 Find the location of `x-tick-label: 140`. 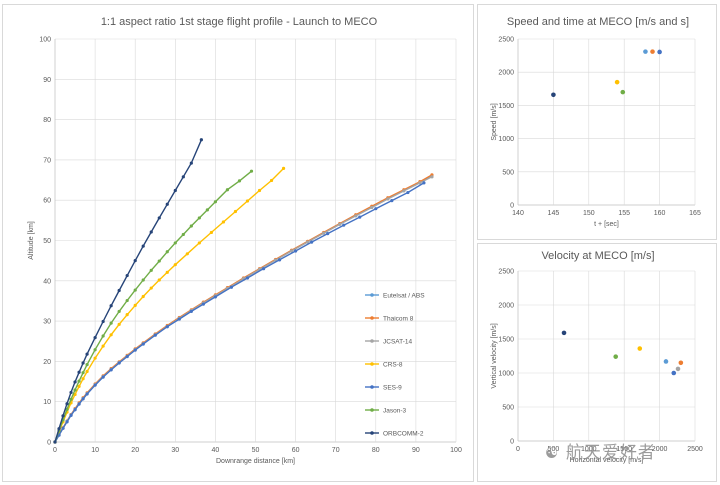

x-tick-label: 140 is located at coordinates (518, 213).